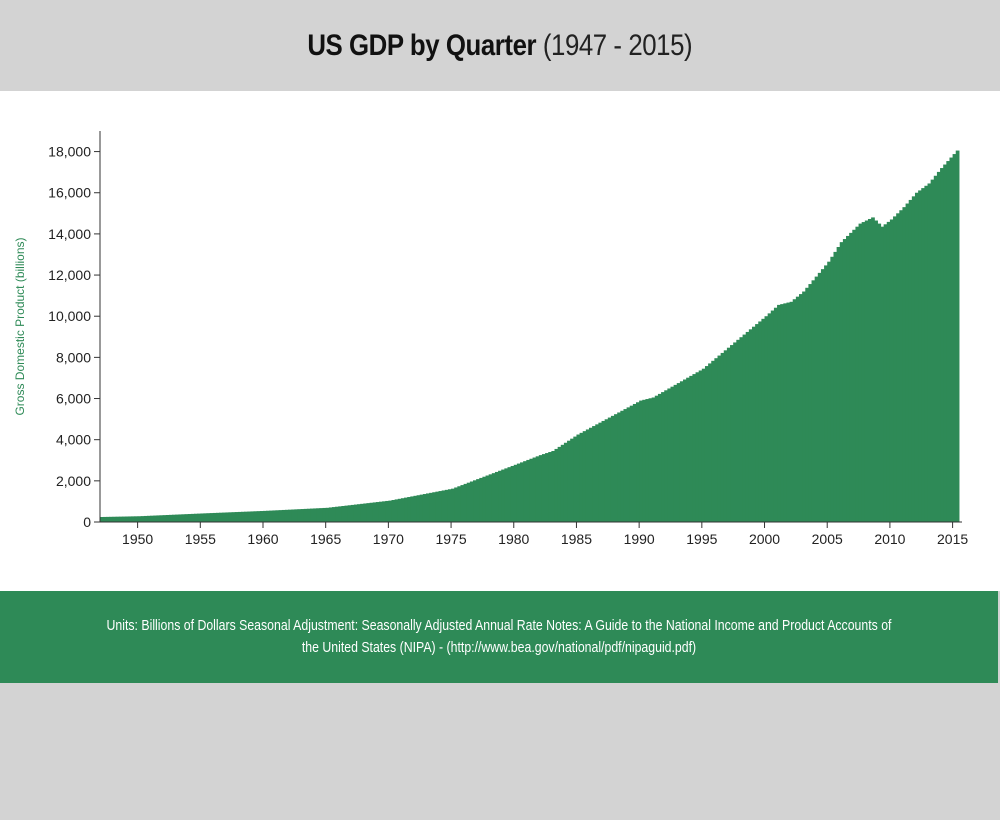  What do you see at coordinates (20, 326) in the screenshot?
I see `y-axis-label: Gross Domestic Product (billions)` at bounding box center [20, 326].